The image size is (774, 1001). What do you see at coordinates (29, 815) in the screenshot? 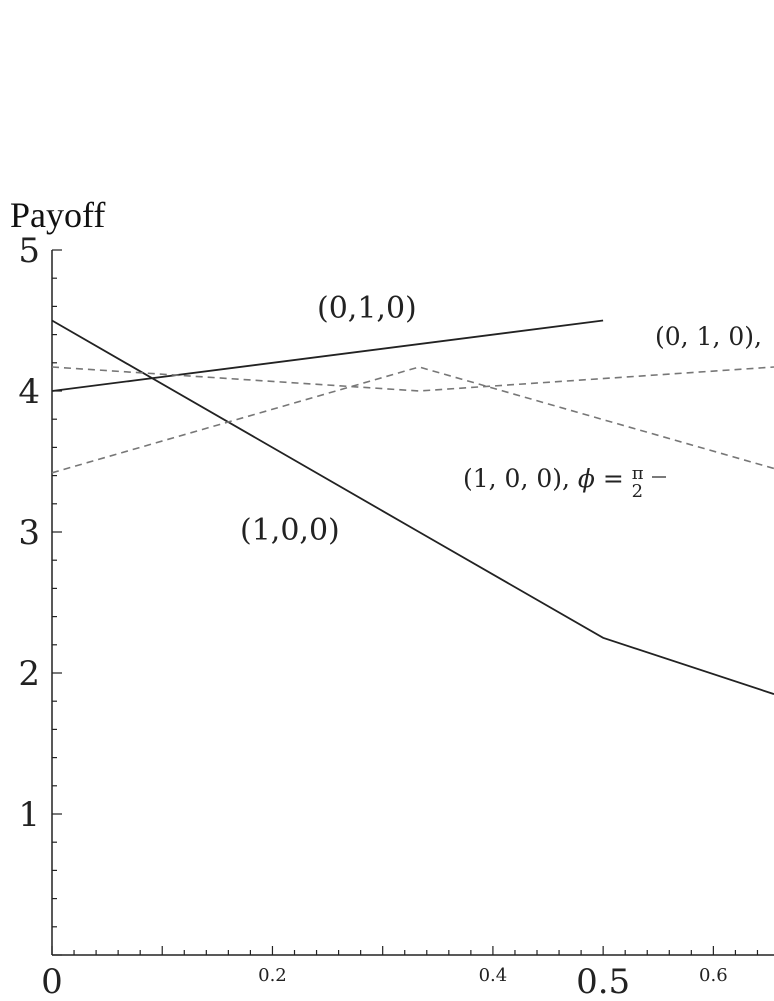
I see `y-tick-label: 1` at bounding box center [29, 815].